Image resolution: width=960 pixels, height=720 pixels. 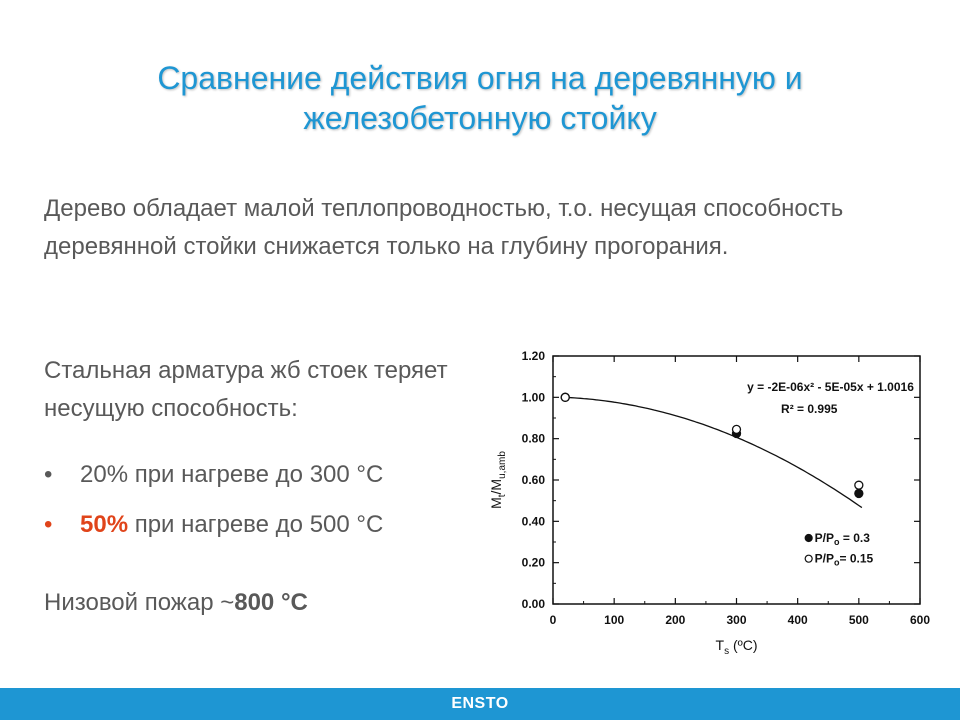 I want to click on x-label-unit: (ºC), so click(x=743, y=645).